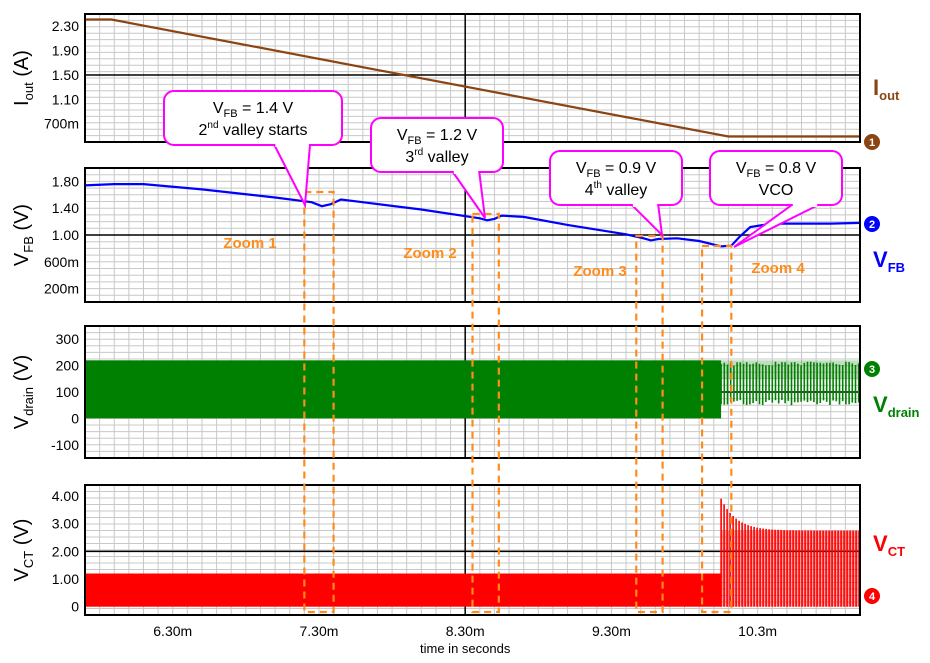  What do you see at coordinates (872, 225) in the screenshot?
I see `channel-marker-number: 2` at bounding box center [872, 225].